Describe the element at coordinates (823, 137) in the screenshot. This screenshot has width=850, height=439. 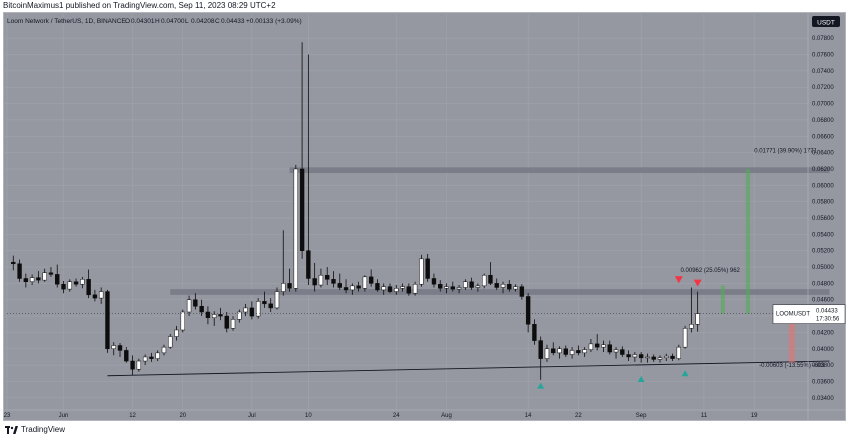
I see `y-tick-label: 0.06600` at that location.